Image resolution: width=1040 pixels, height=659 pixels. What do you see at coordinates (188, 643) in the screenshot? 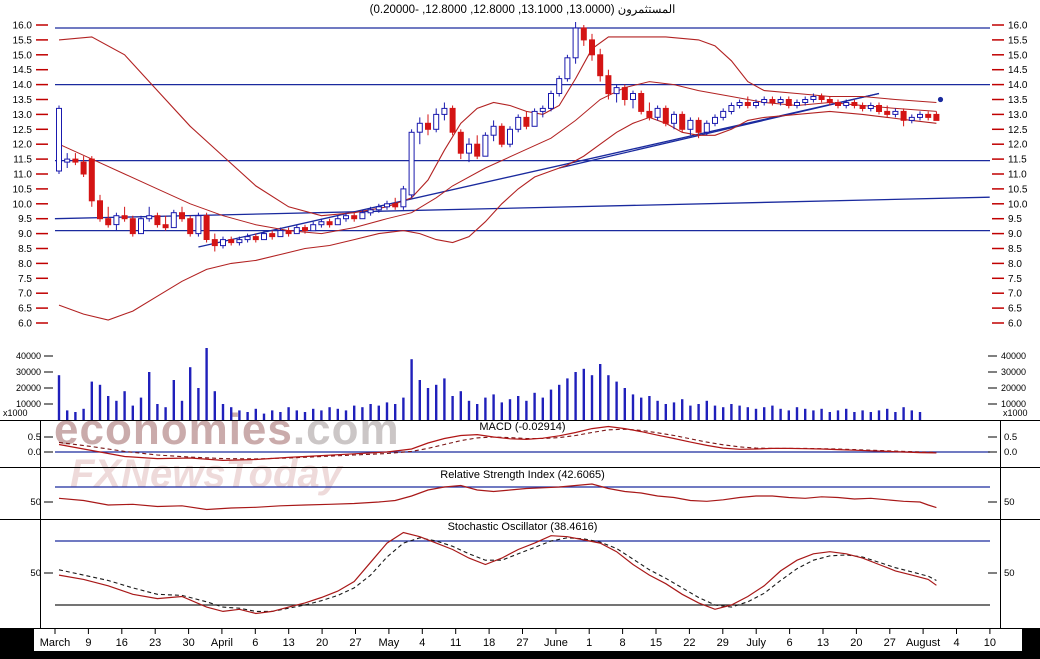
I see `svg-text: 30` at bounding box center [188, 643].